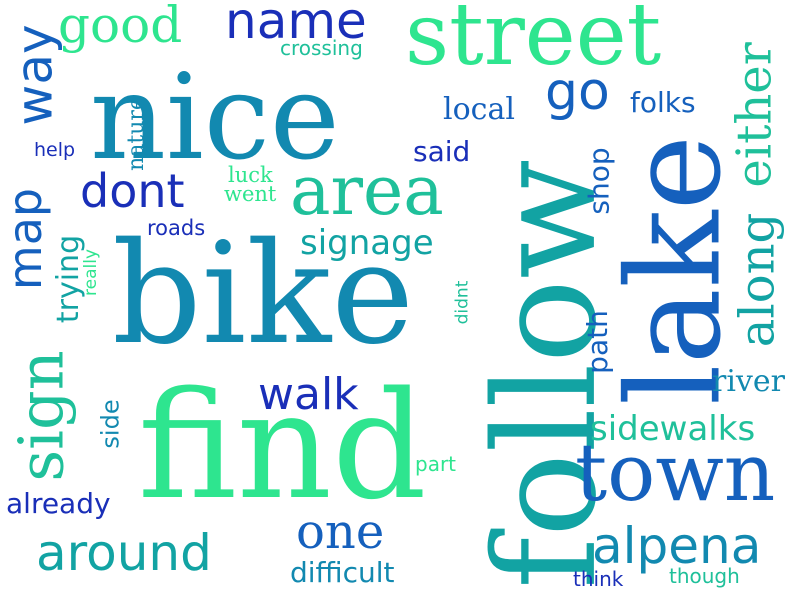  Describe the element at coordinates (41, 416) in the screenshot. I see `word-sign: sign` at that location.